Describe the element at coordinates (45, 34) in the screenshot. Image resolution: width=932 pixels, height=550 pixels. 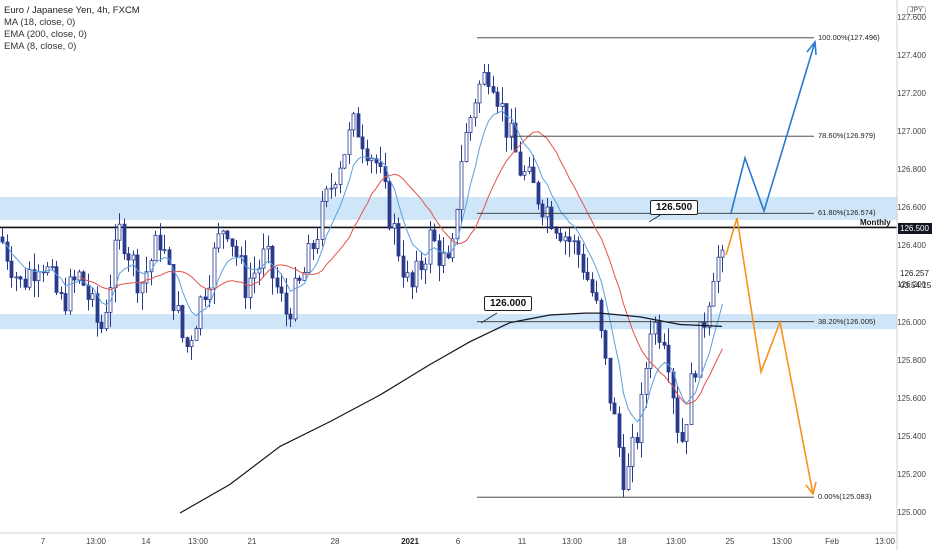
I see `indicator-ema200: EMA (200, close, 0)` at that location.